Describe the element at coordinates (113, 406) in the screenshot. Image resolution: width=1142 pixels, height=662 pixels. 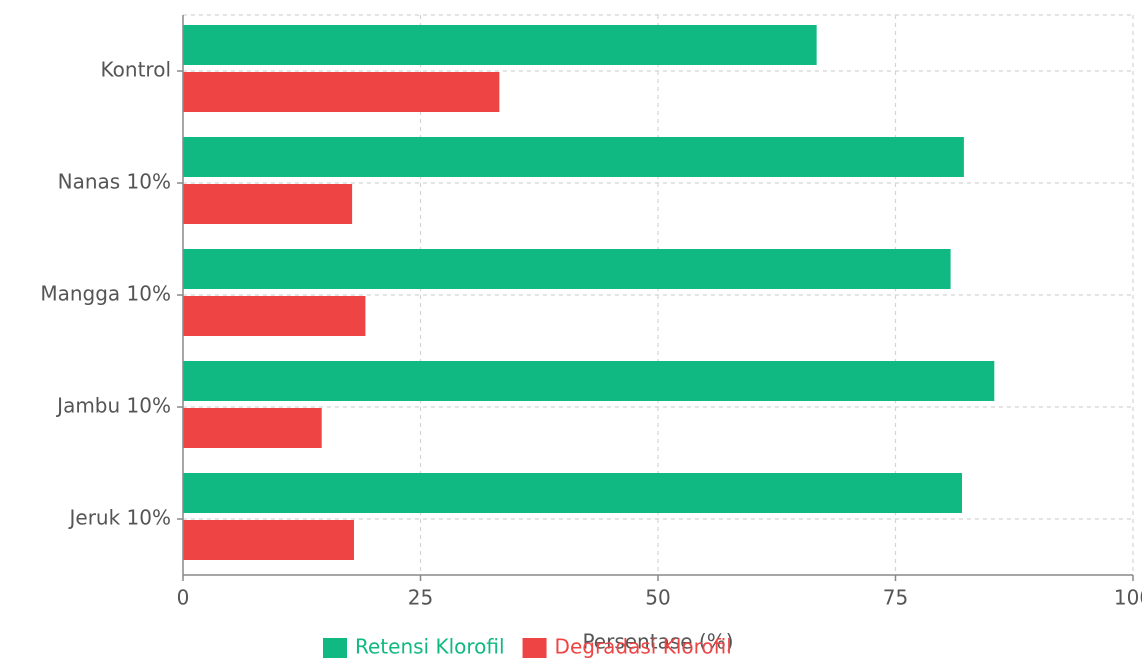
I see `y-tick-label: Jambu 10%` at that location.